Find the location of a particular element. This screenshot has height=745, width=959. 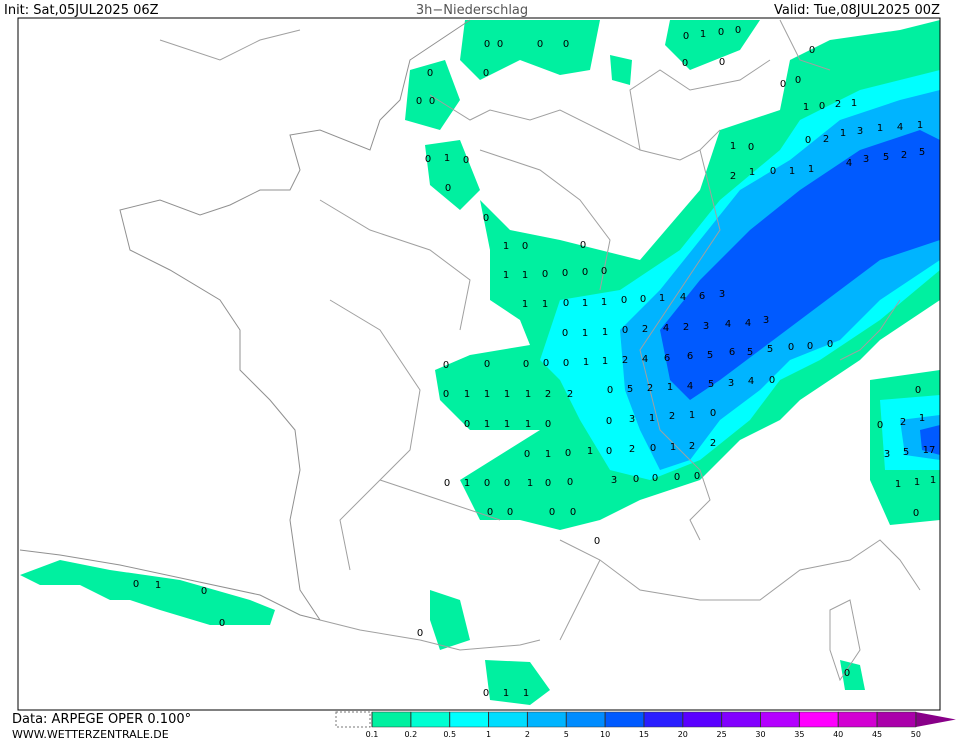

legend-level: 50 is located at coordinates (916, 734).